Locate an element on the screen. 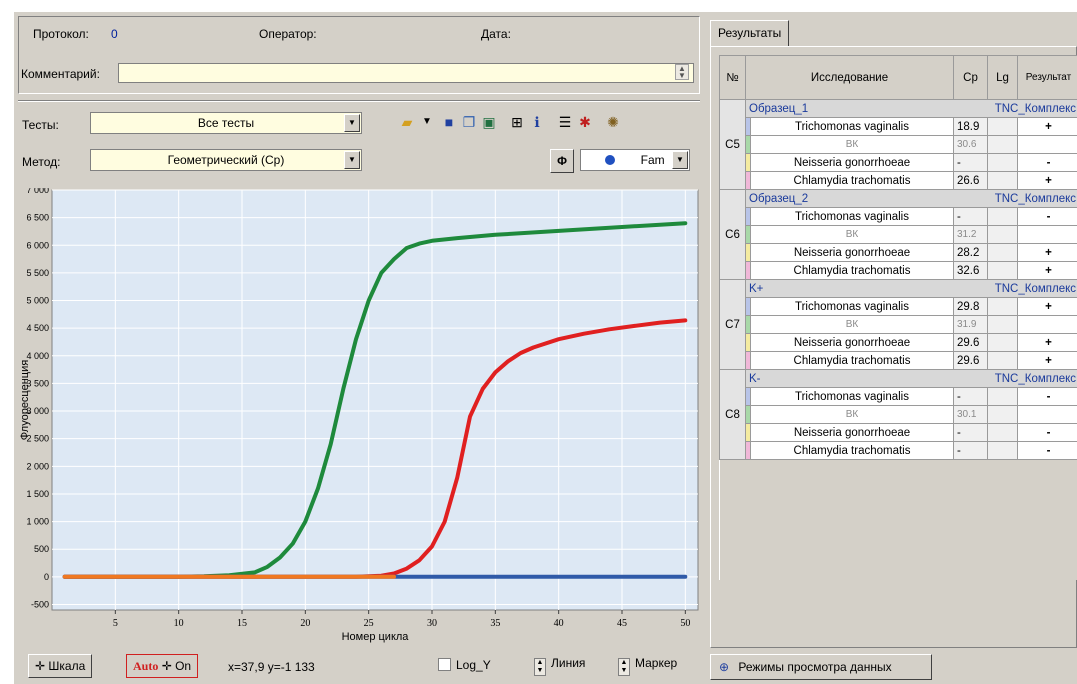  table-row: ВК 30.6 is located at coordinates (898, 144).